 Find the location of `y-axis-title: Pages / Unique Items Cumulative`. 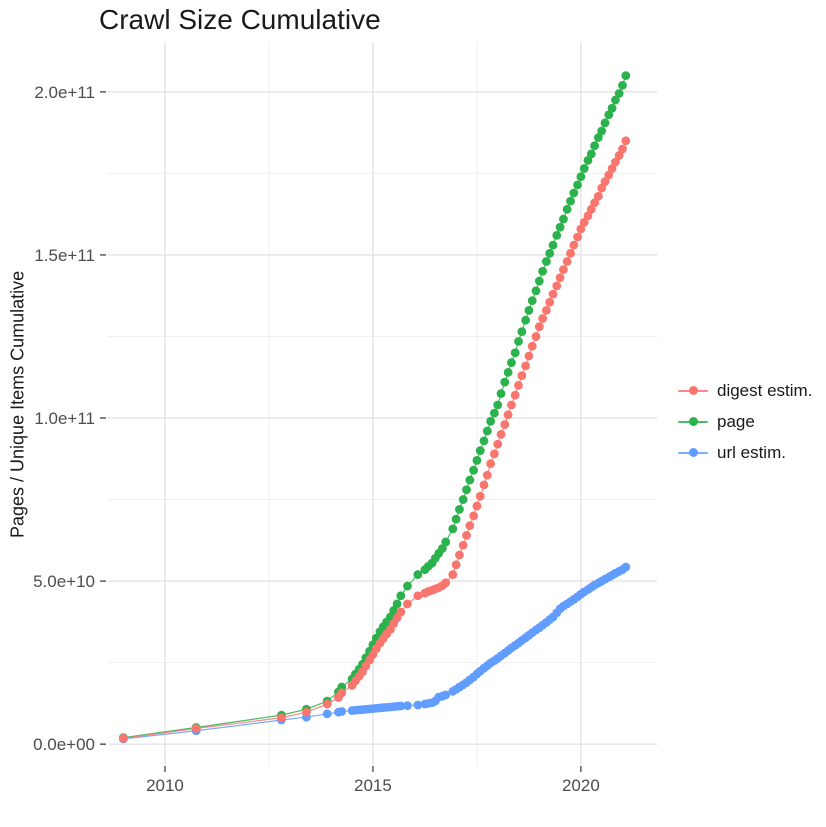

y-axis-title: Pages / Unique Items Cumulative is located at coordinates (17, 404).